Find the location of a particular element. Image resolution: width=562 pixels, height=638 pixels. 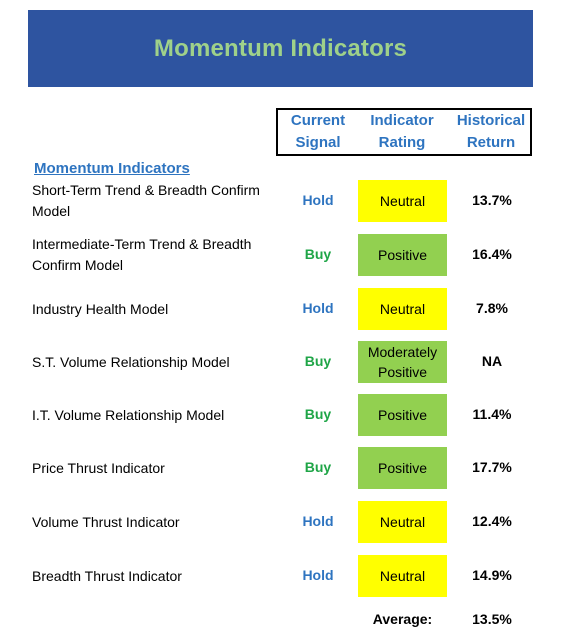

historical-return-value: 12.4% is located at coordinates (492, 521).